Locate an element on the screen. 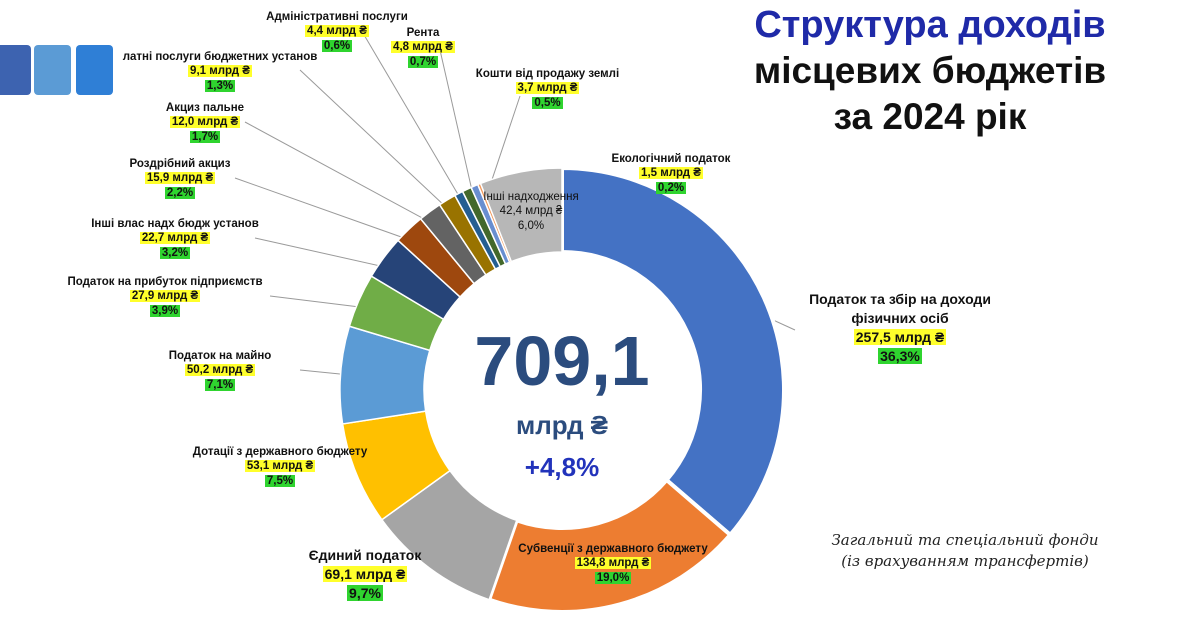  title-line-2: місцевих бюджетів is located at coordinates (930, 70).